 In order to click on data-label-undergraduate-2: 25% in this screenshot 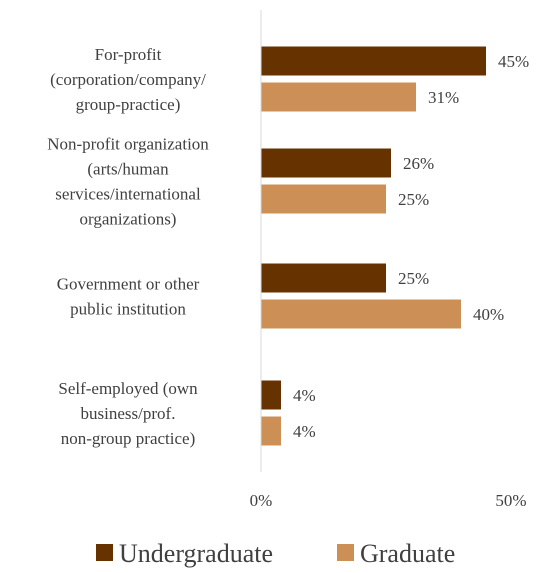, I will do `click(413, 278)`.